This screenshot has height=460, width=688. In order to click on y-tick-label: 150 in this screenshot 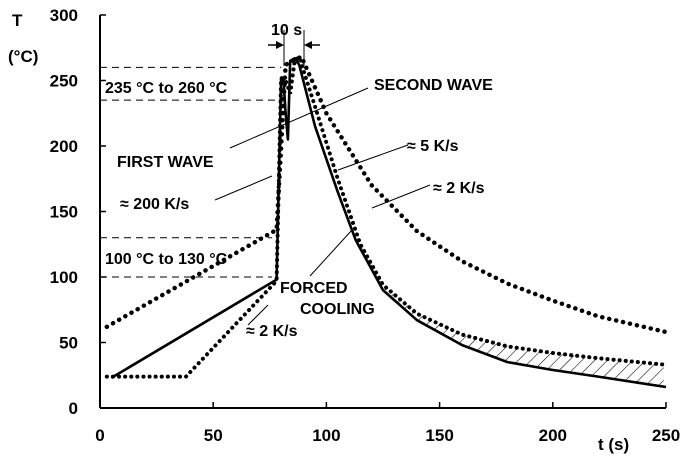, I will do `click(64, 212)`.